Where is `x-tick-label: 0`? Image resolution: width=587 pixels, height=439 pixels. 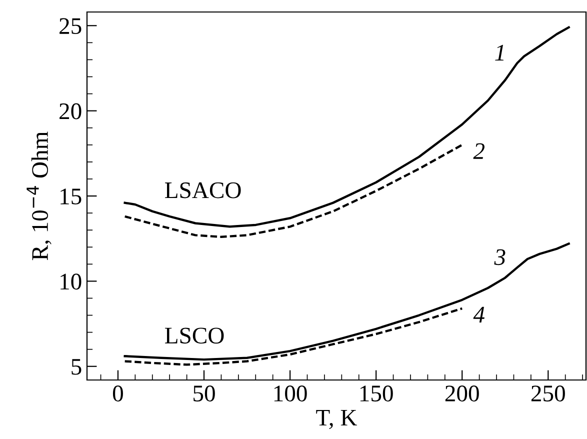
x-tick-label: 0 is located at coordinates (117, 394).